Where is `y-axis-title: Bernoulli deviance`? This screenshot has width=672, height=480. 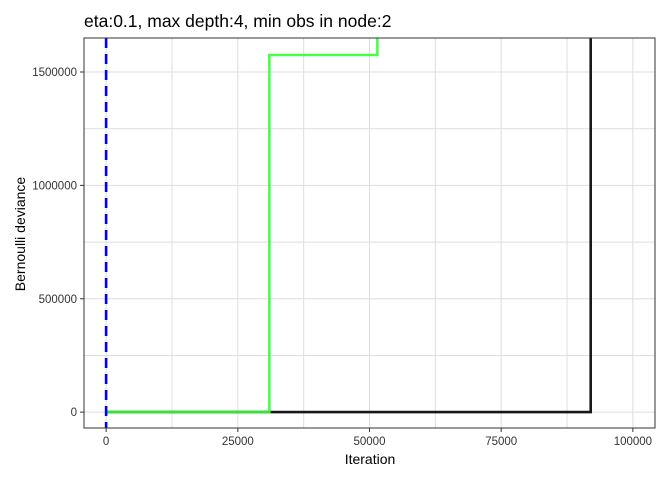
y-axis-title: Bernoulli deviance is located at coordinates (20, 234).